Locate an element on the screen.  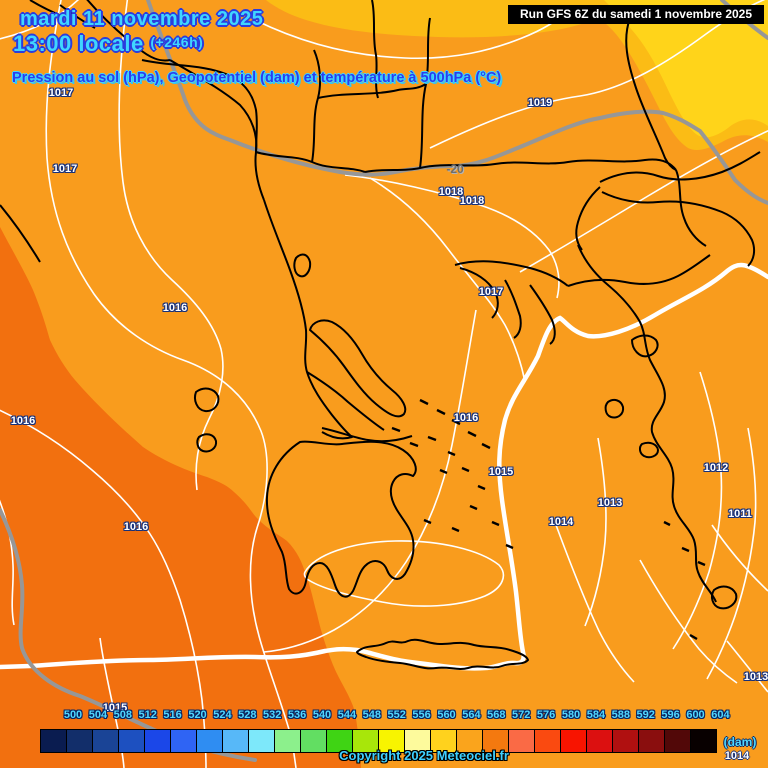
forecast-offset: (+246h) is located at coordinates (177, 42).